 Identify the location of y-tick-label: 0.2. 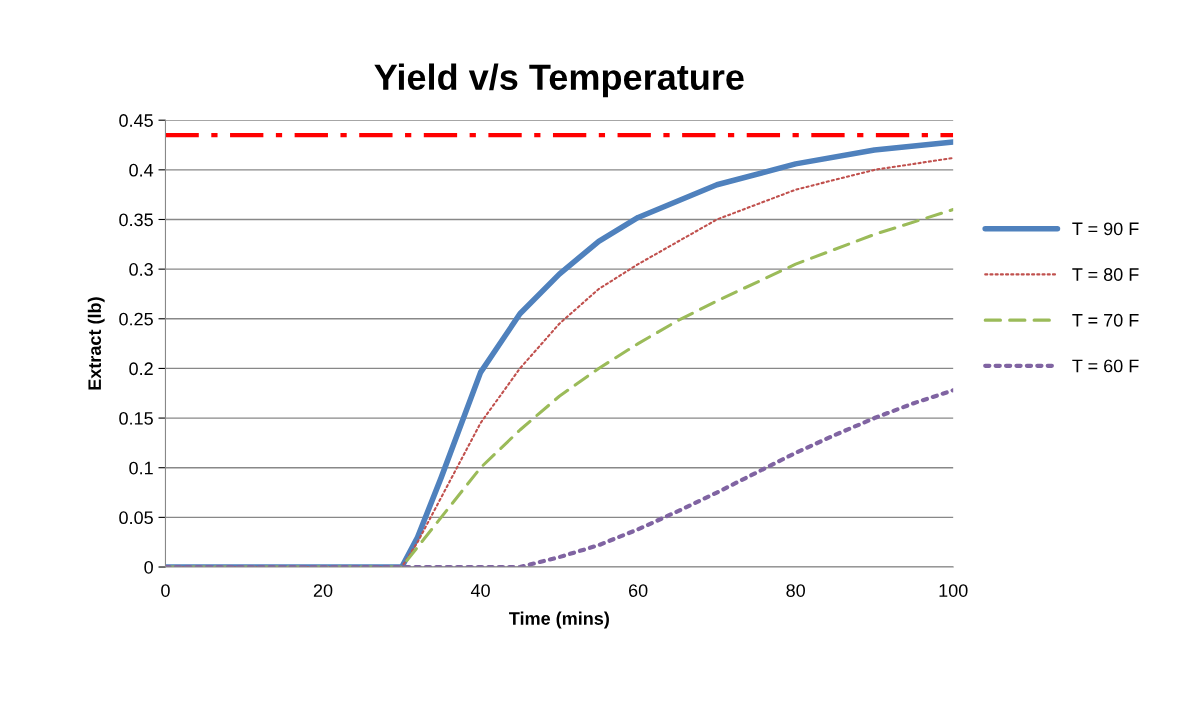
(141, 369).